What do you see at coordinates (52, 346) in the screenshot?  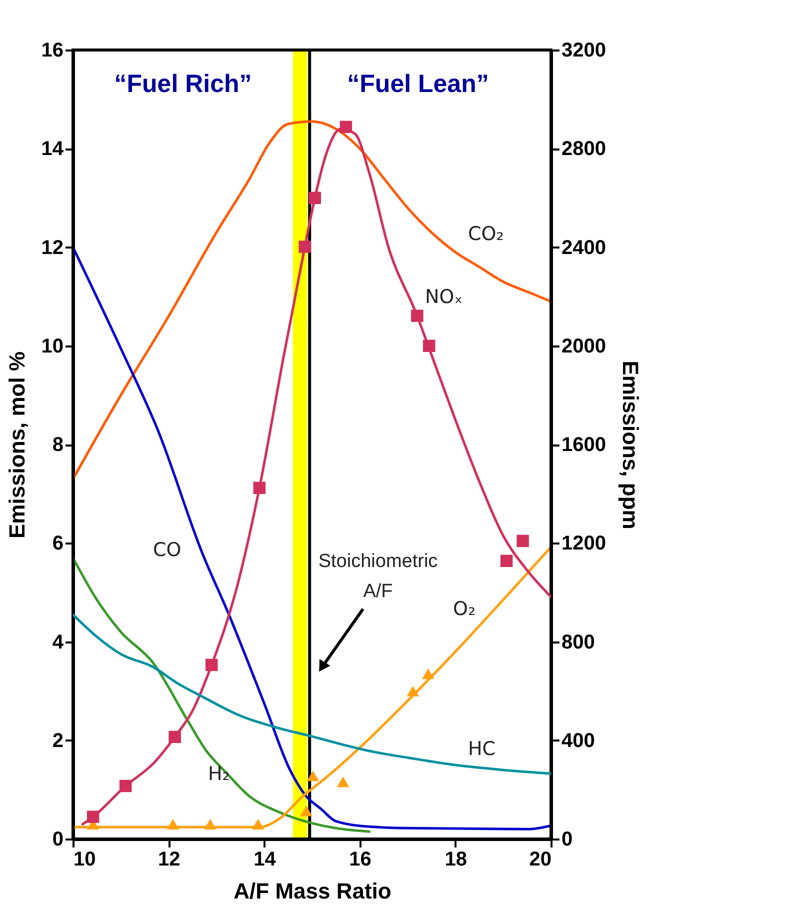 I see `y-tick-label: 10` at bounding box center [52, 346].